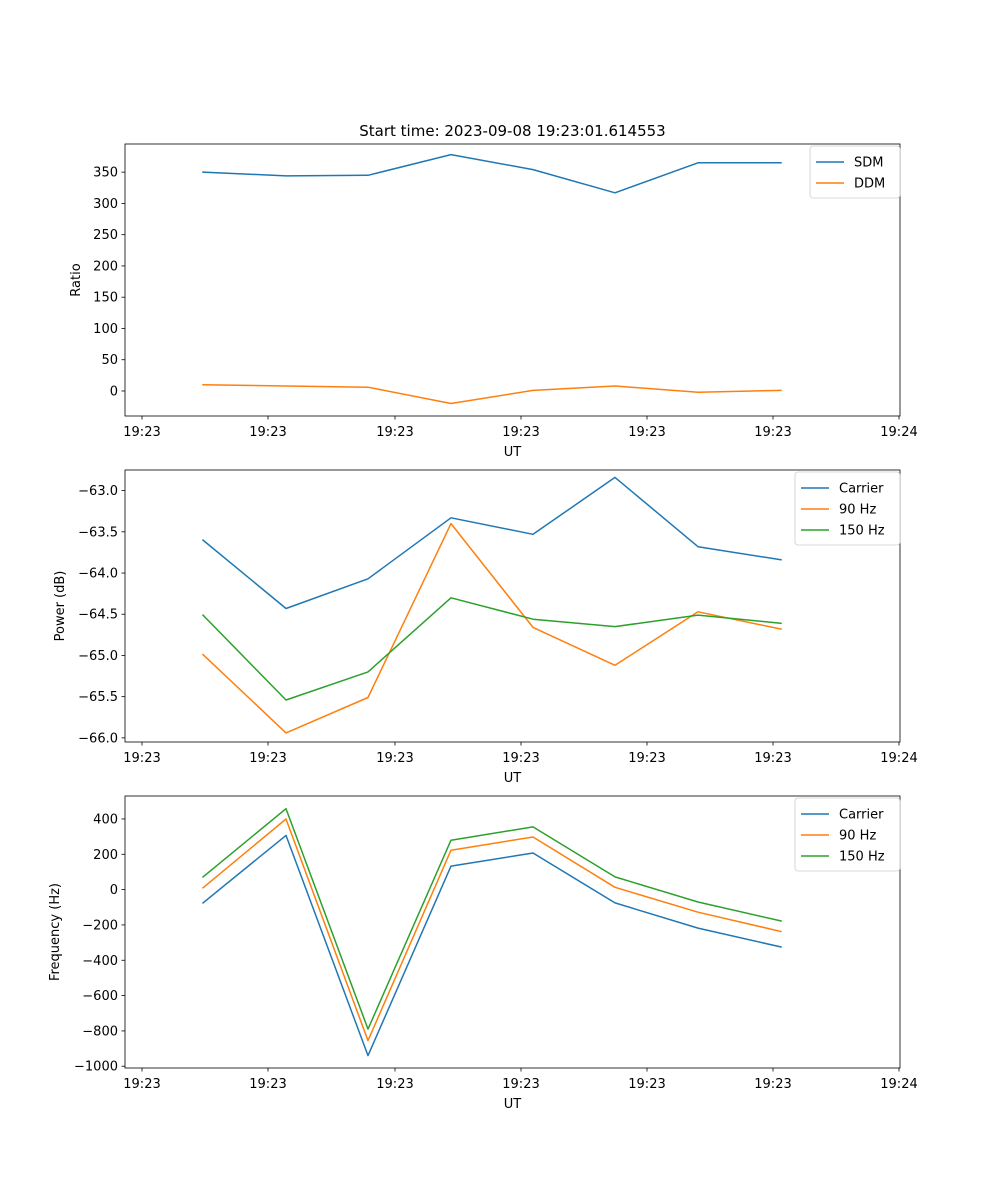 This screenshot has width=1000, height=1200. I want to click on y-tick-label: 250, so click(105, 235).